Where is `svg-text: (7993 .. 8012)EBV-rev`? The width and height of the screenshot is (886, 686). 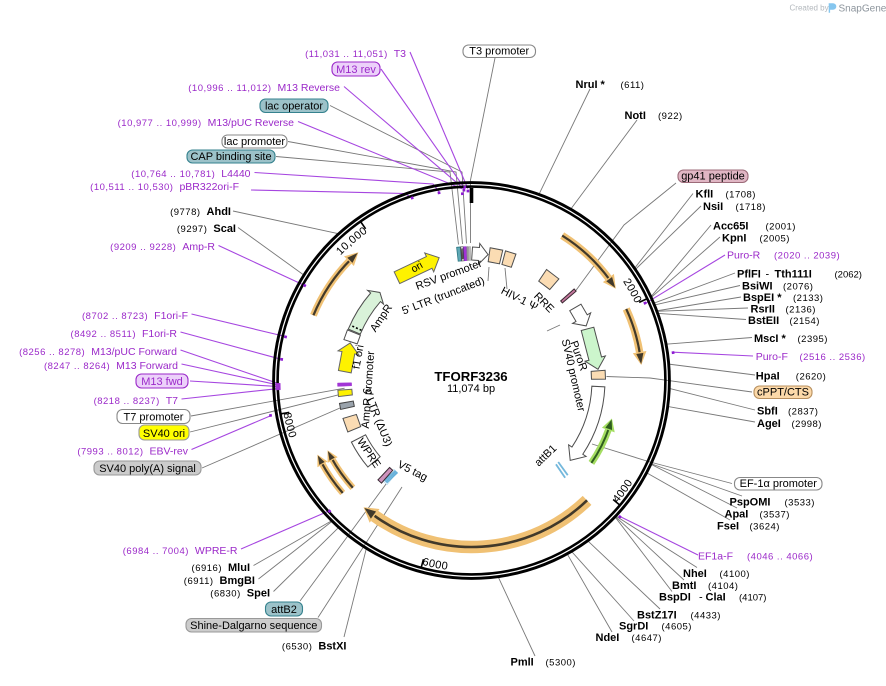
svg-text: (7993 .. 8012)EBV-rev is located at coordinates (132, 452).